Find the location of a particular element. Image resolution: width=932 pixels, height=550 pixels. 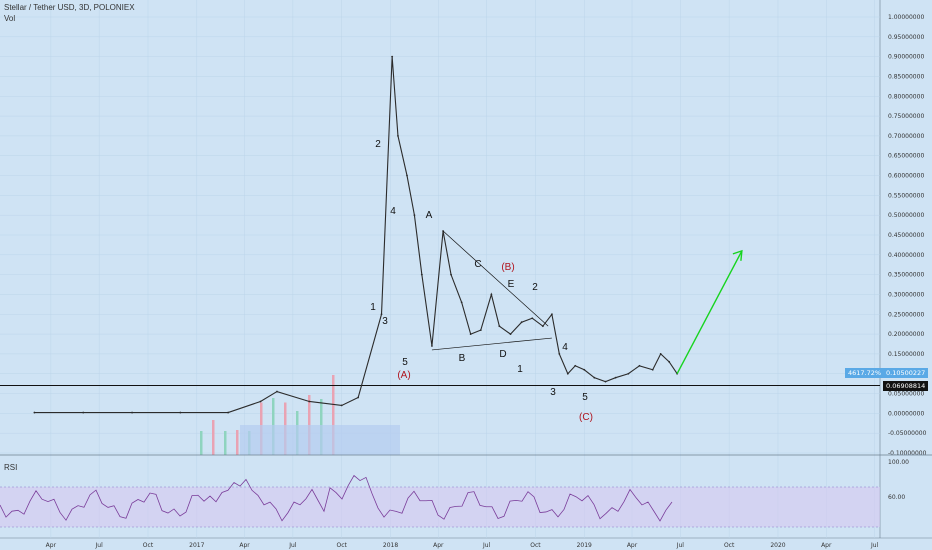

y-tick-label: 0.40000000 is located at coordinates (906, 255).